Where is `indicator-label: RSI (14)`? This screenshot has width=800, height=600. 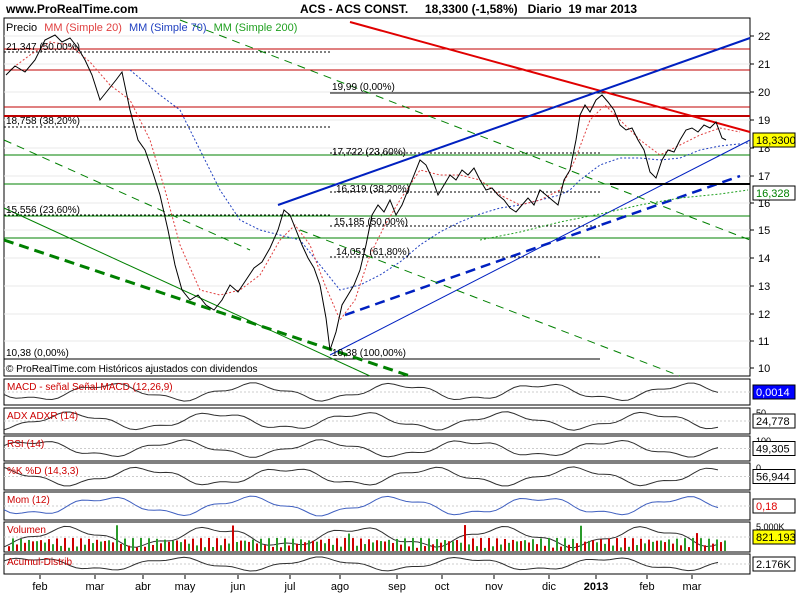
indicator-label: RSI (14) is located at coordinates (25, 444).